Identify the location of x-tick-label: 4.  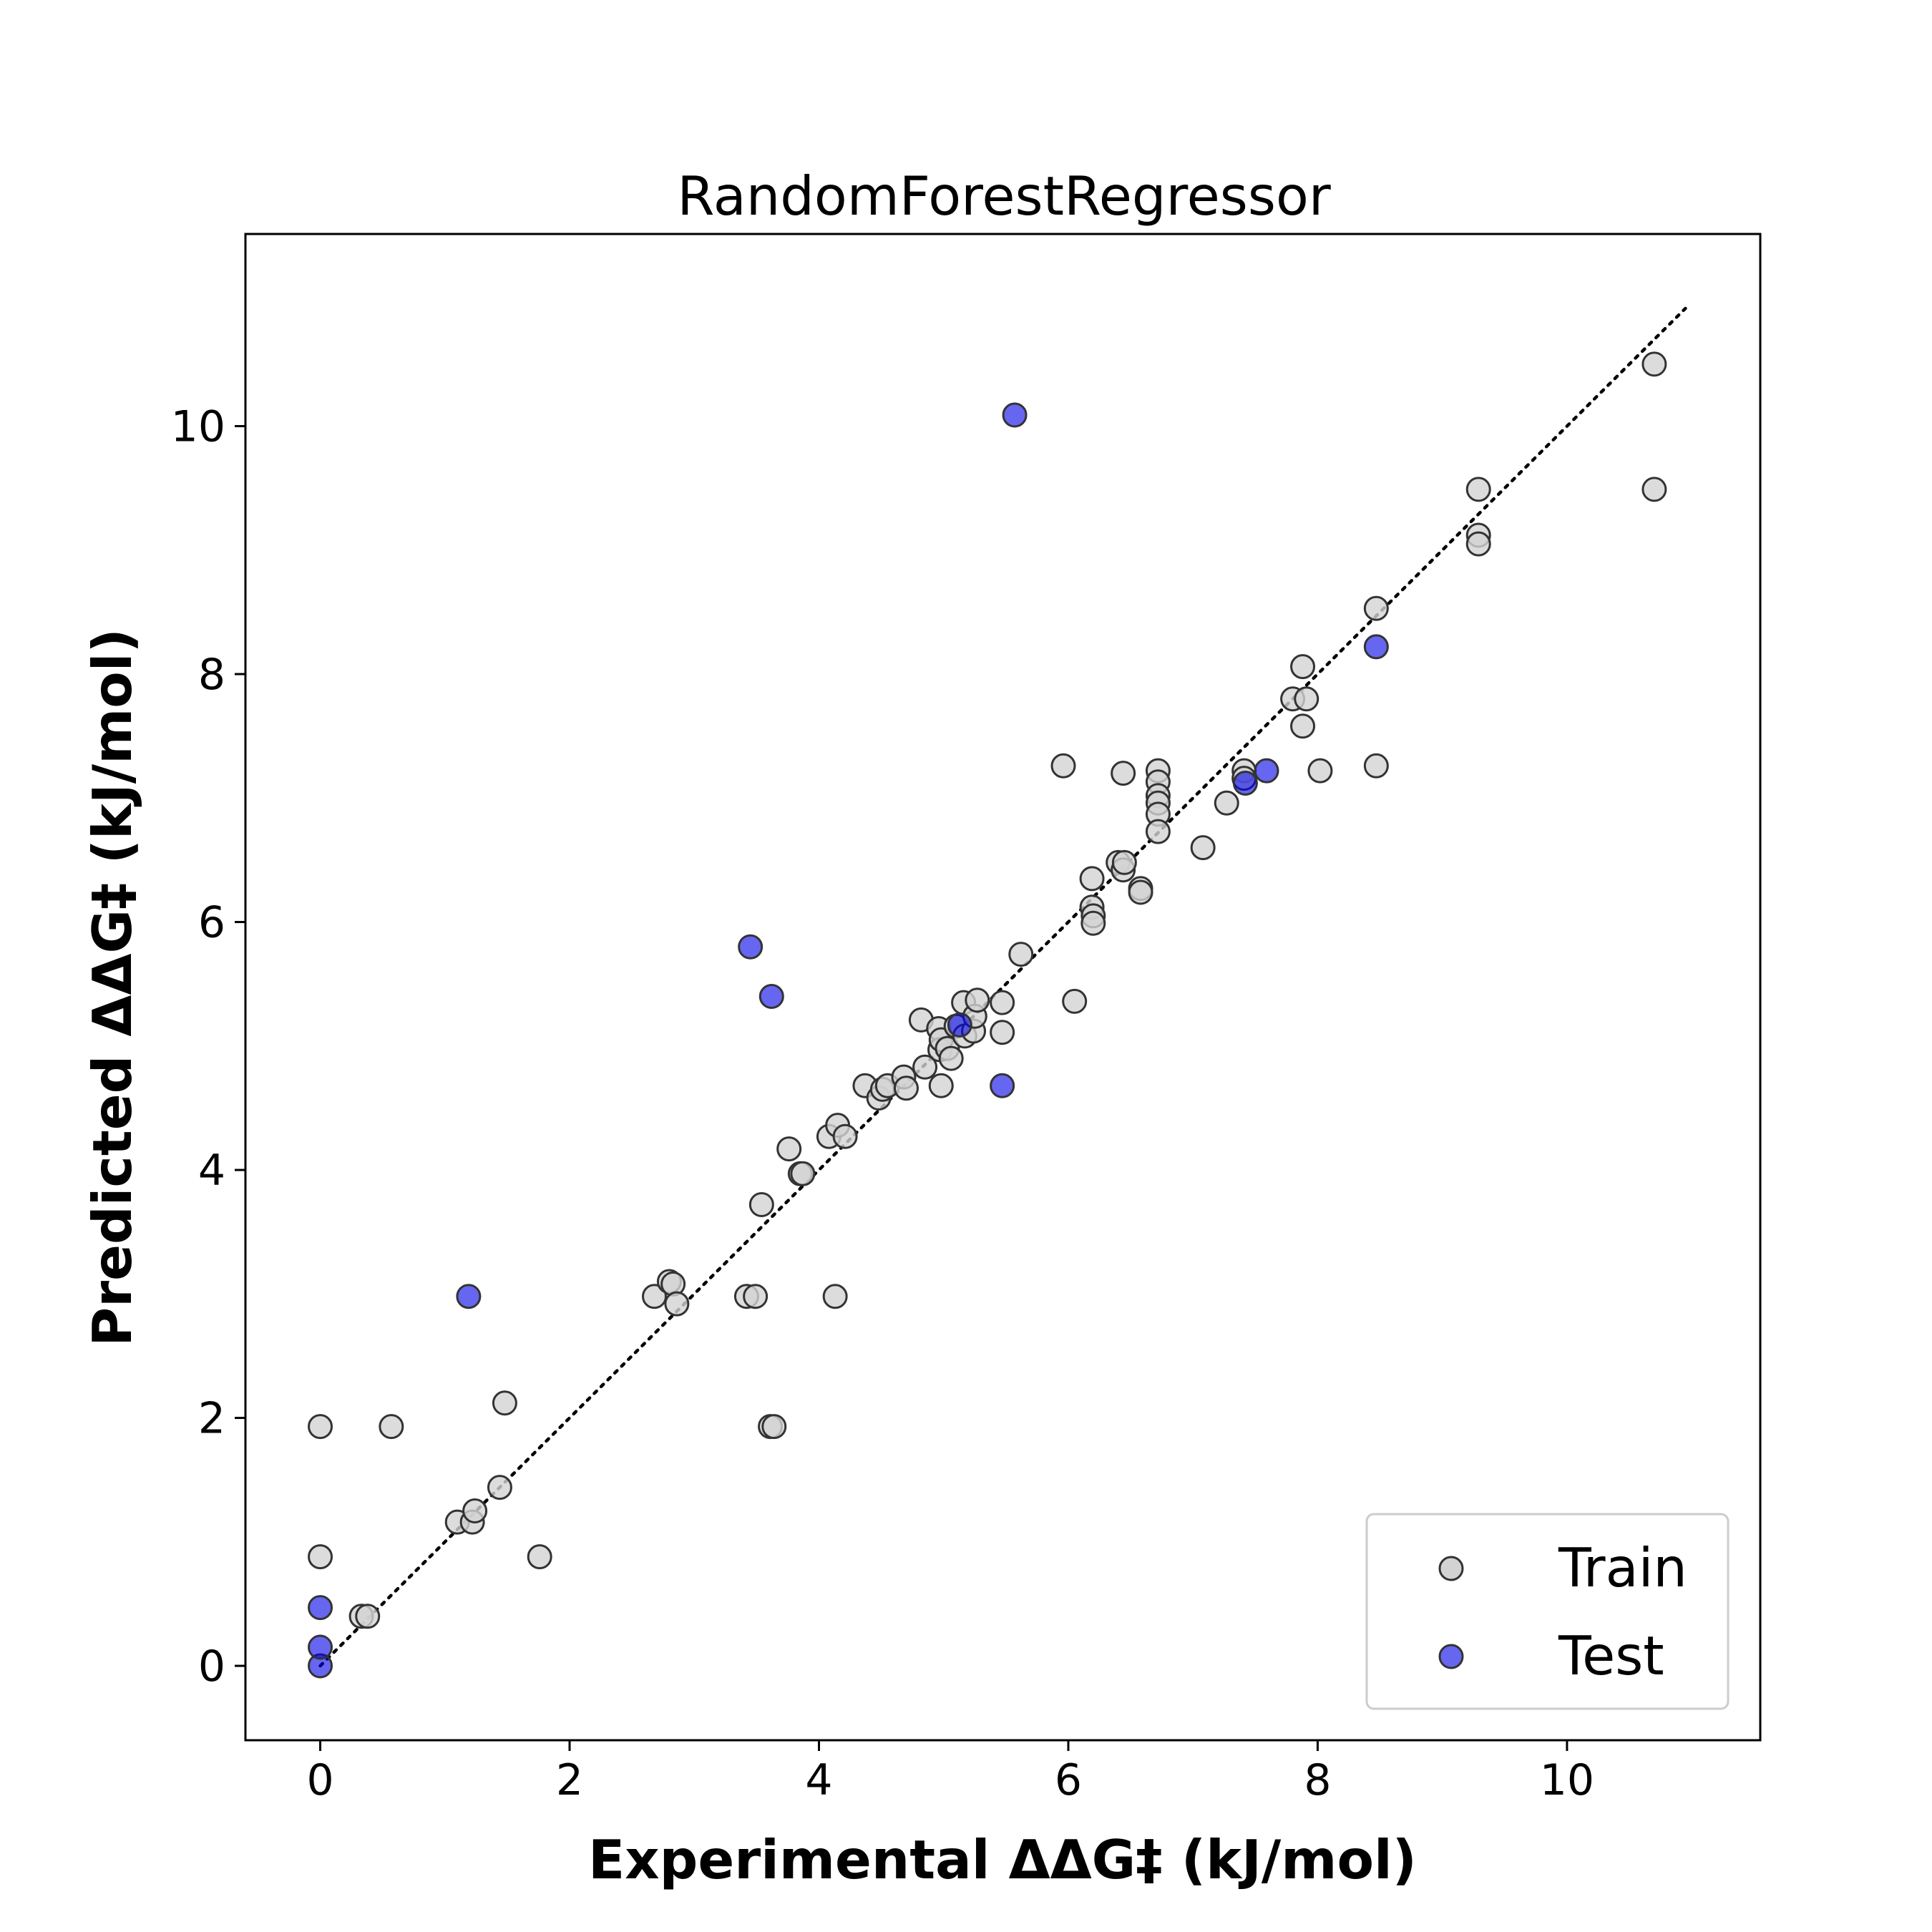
(818, 1780).